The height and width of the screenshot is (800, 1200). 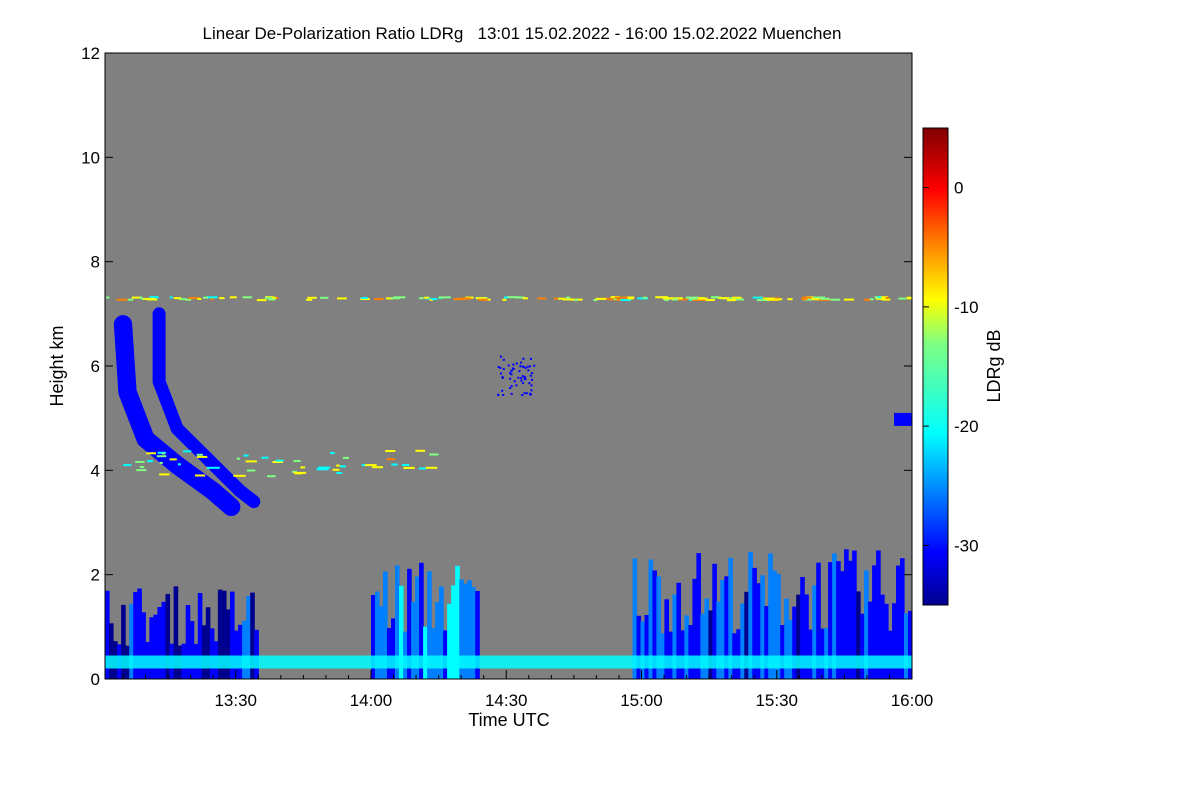 What do you see at coordinates (958, 188) in the screenshot?
I see `colorbar-tick-label: 0` at bounding box center [958, 188].